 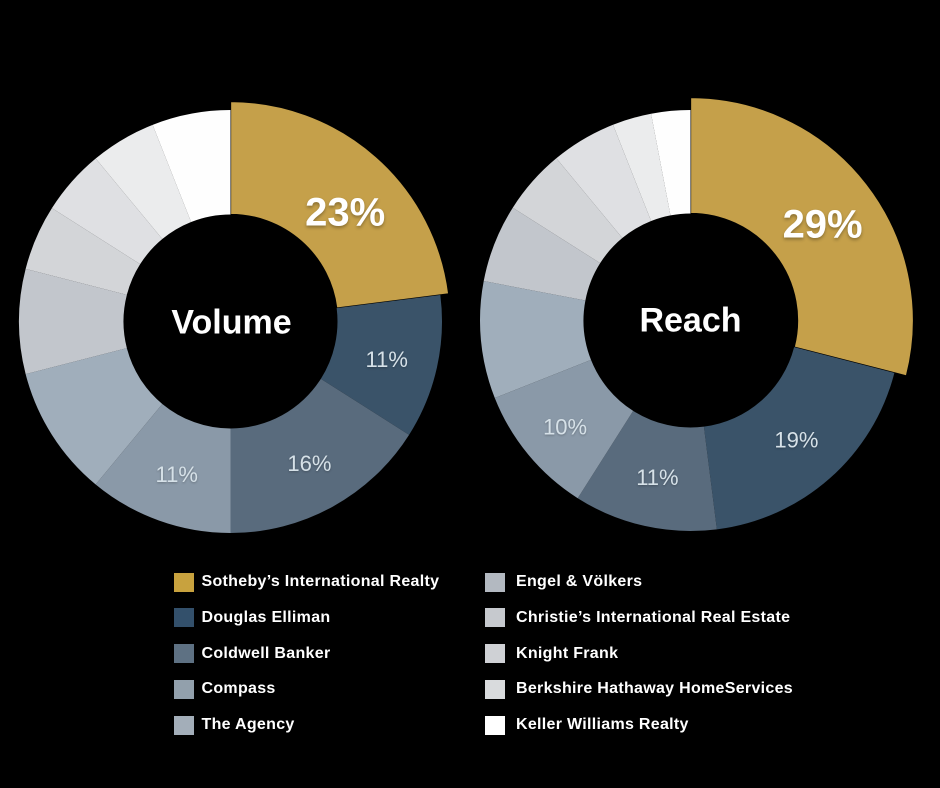 What do you see at coordinates (565, 427) in the screenshot?
I see `svg-text: 10%` at bounding box center [565, 427].